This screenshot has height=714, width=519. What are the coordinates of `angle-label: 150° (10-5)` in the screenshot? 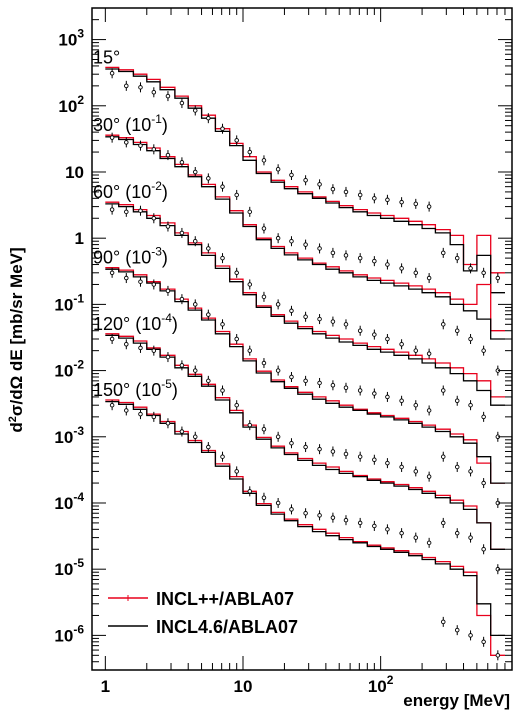 It's located at (135, 388).